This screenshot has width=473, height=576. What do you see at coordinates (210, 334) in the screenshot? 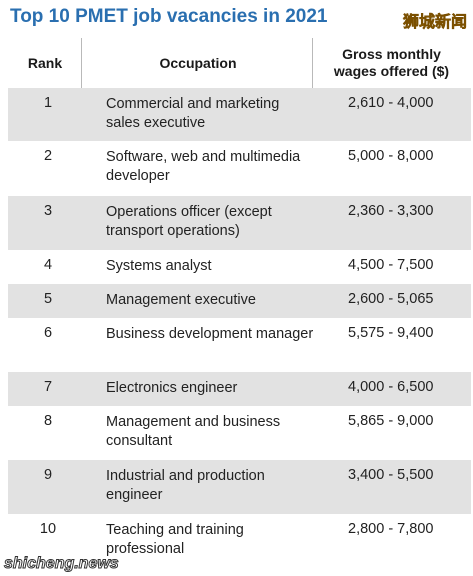
I see `cell-occupation: Business development manager` at bounding box center [210, 334].